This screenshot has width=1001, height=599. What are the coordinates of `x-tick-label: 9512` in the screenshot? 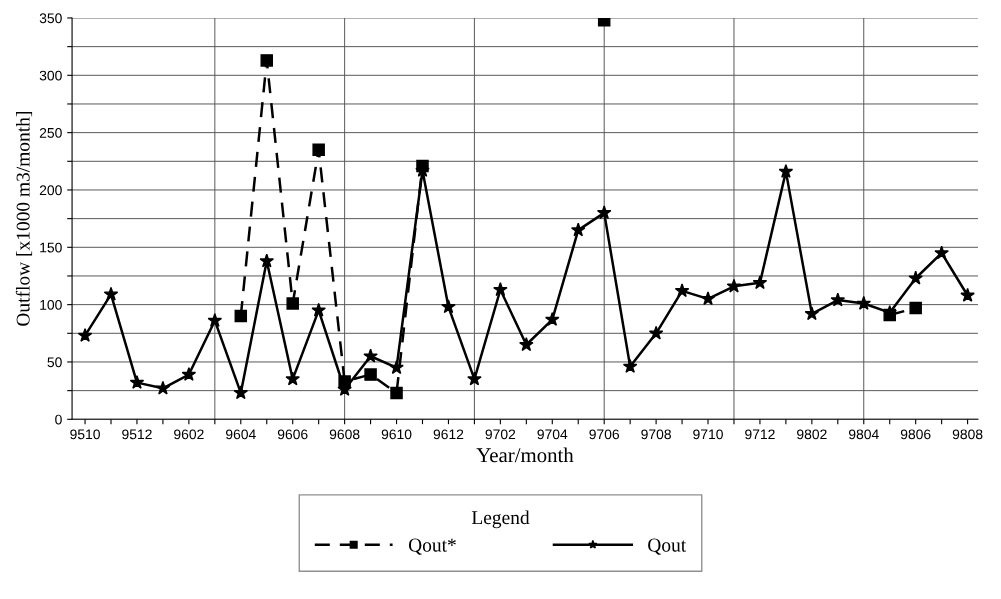 It's located at (137, 434).